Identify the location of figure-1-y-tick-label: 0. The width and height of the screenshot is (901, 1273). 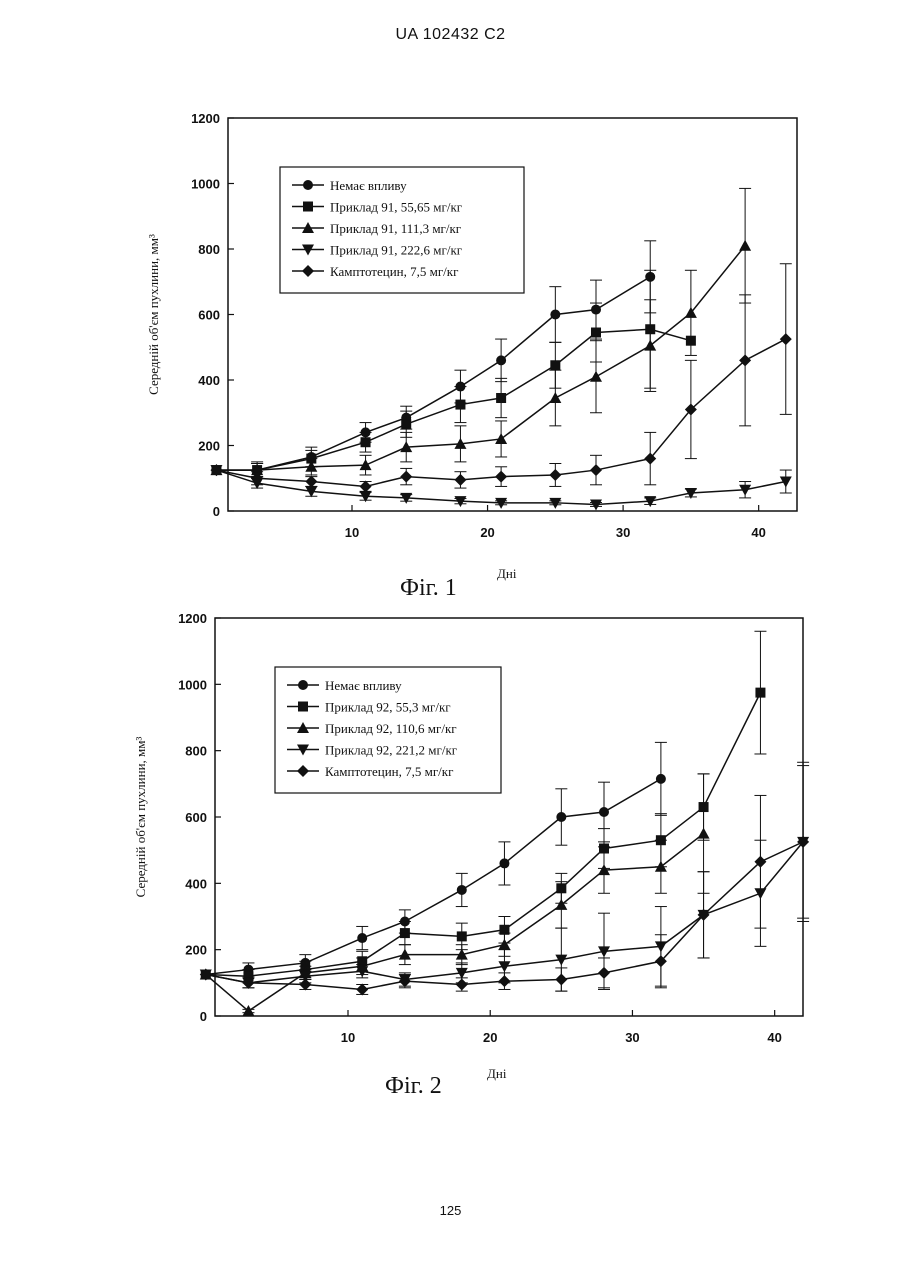
(216, 511).